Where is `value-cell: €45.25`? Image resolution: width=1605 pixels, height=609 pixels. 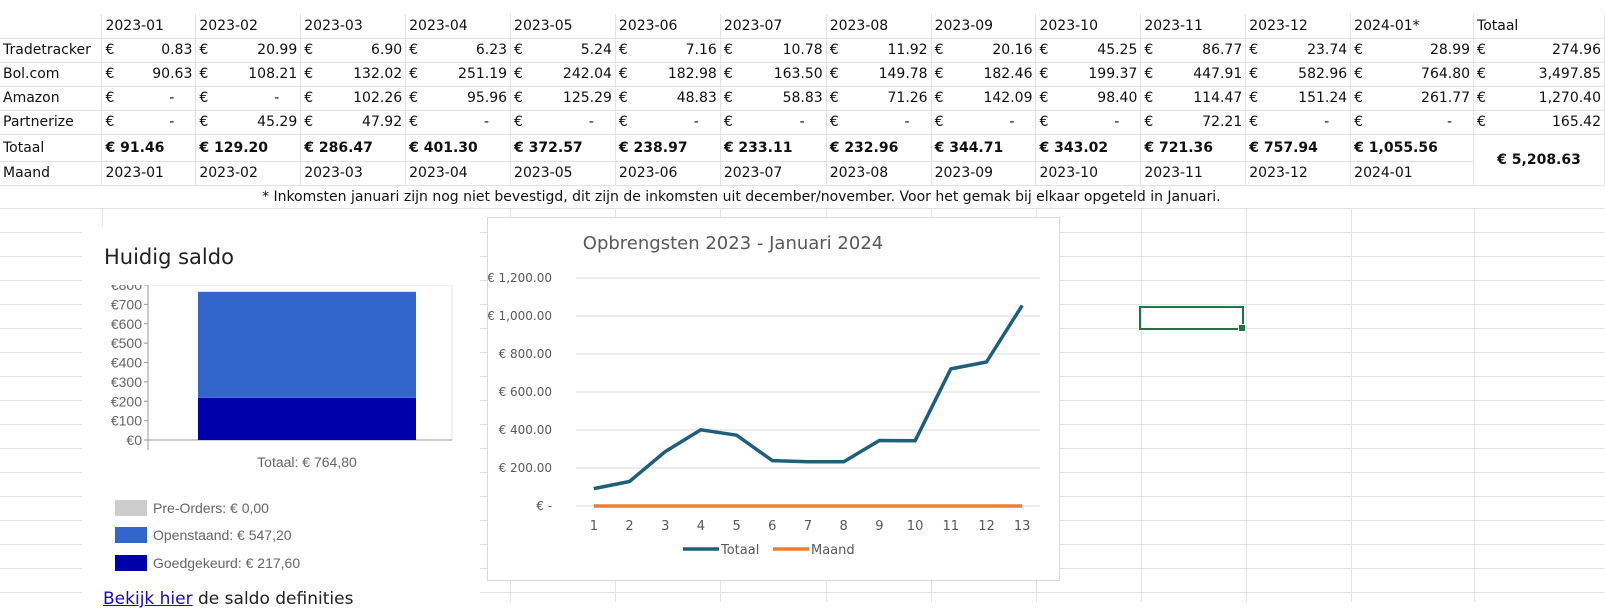
value-cell: €45.25 is located at coordinates (1088, 50).